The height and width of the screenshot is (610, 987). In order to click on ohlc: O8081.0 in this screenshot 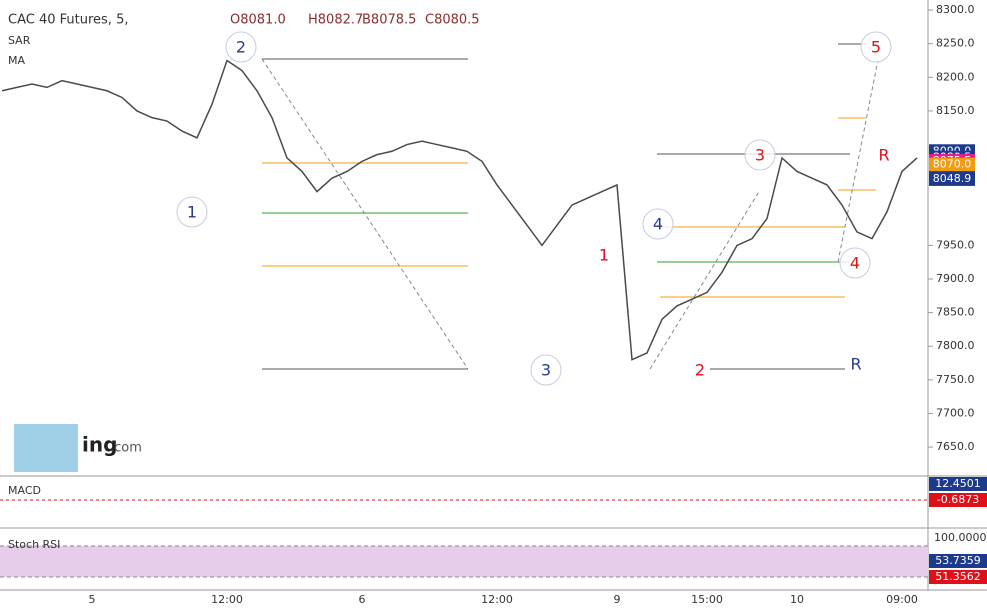, I will do `click(258, 20)`.